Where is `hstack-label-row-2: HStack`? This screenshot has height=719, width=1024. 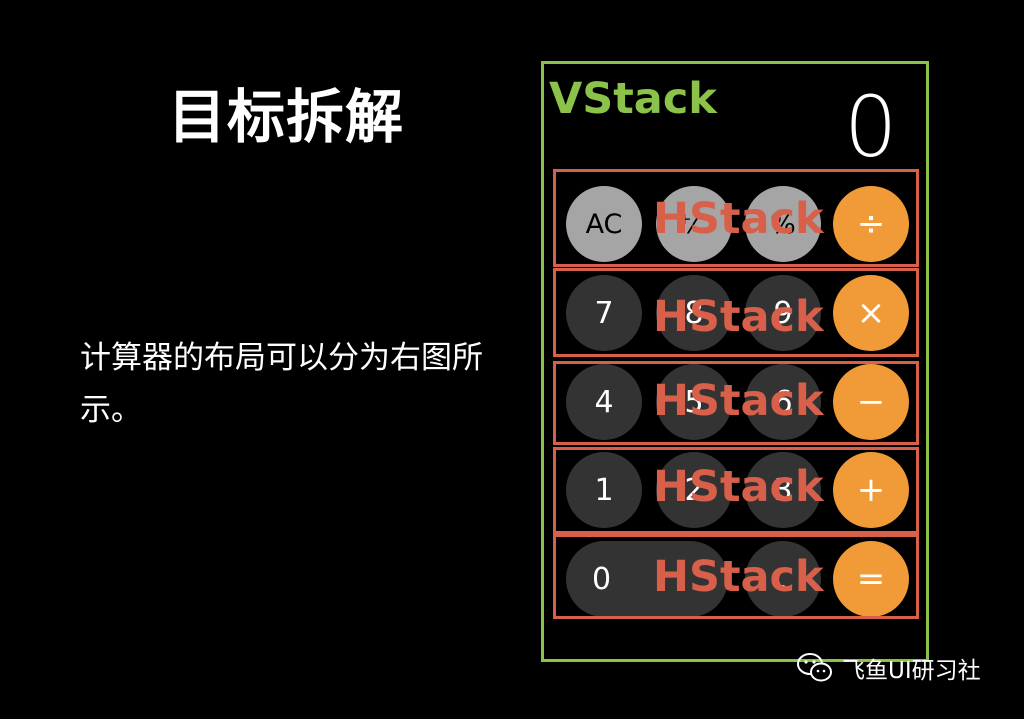
hstack-label-row-2: HStack is located at coordinates (738, 317).